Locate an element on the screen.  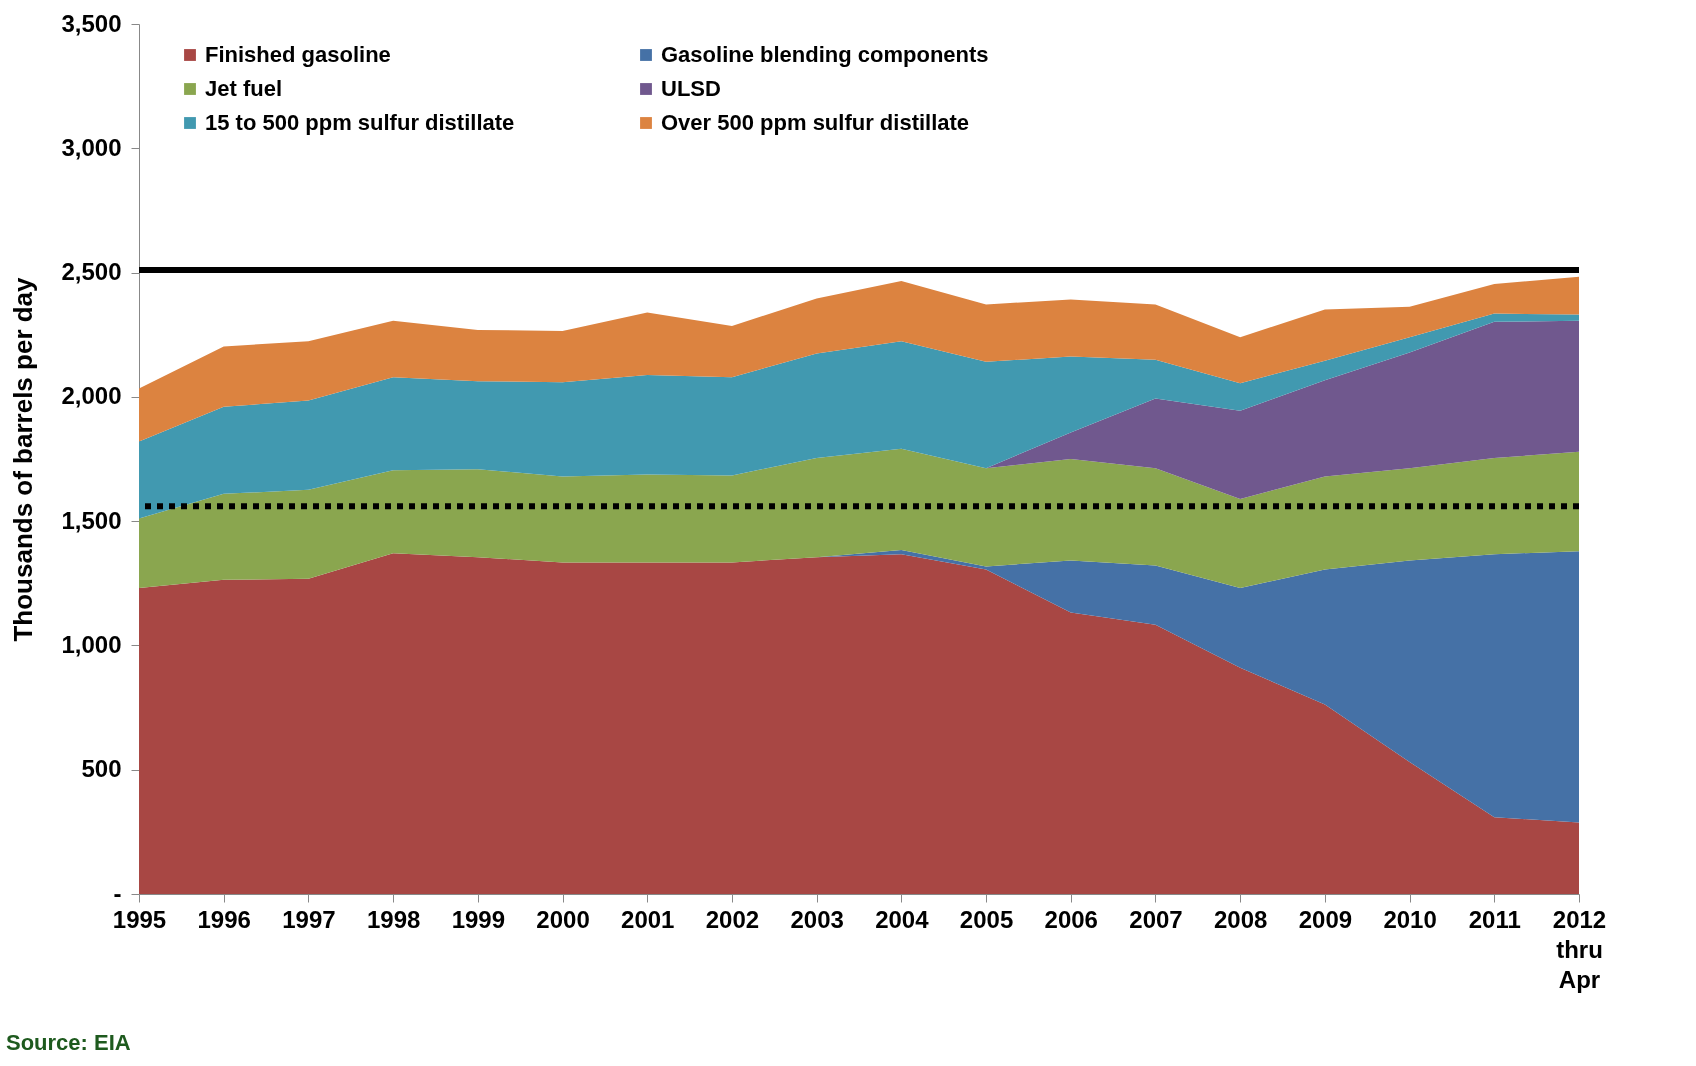
y-tick-label: 2,000 is located at coordinates (91, 396).